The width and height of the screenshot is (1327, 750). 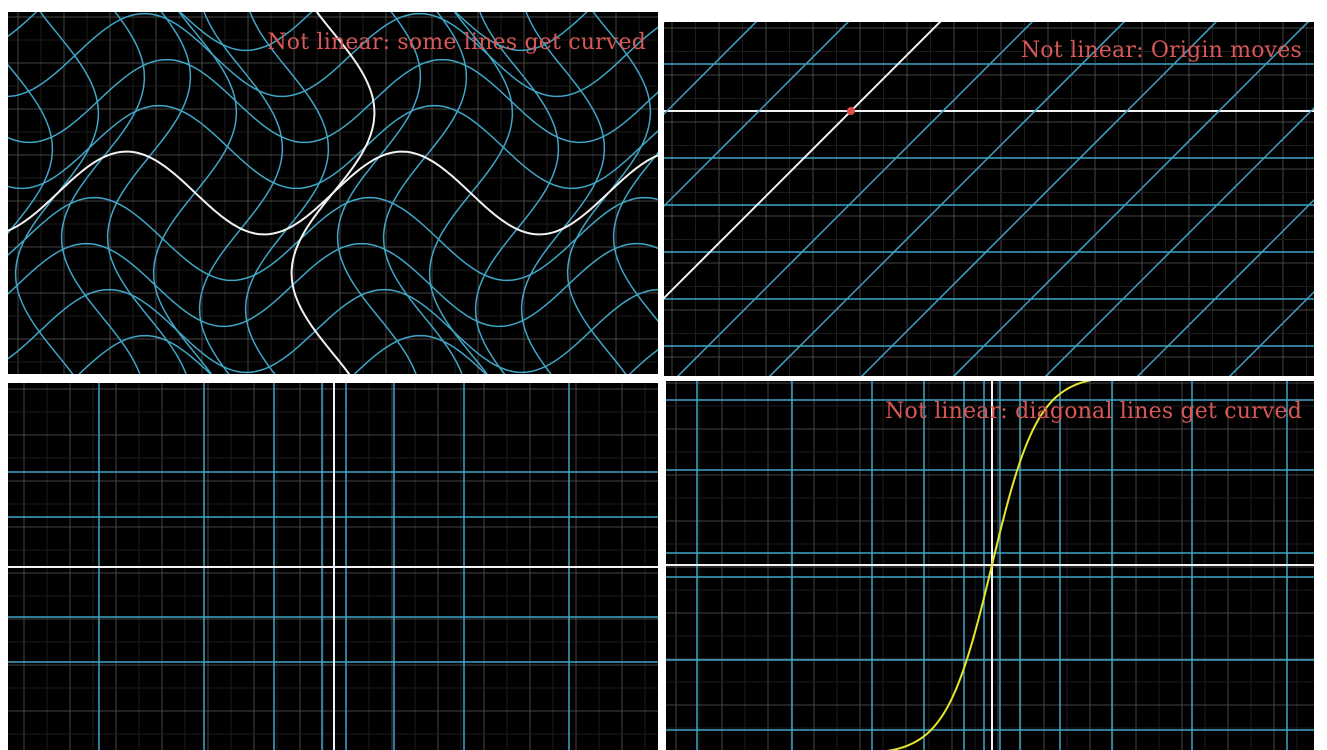 I want to click on panel-caption: Not linear: some lines get curved, so click(x=456, y=42).